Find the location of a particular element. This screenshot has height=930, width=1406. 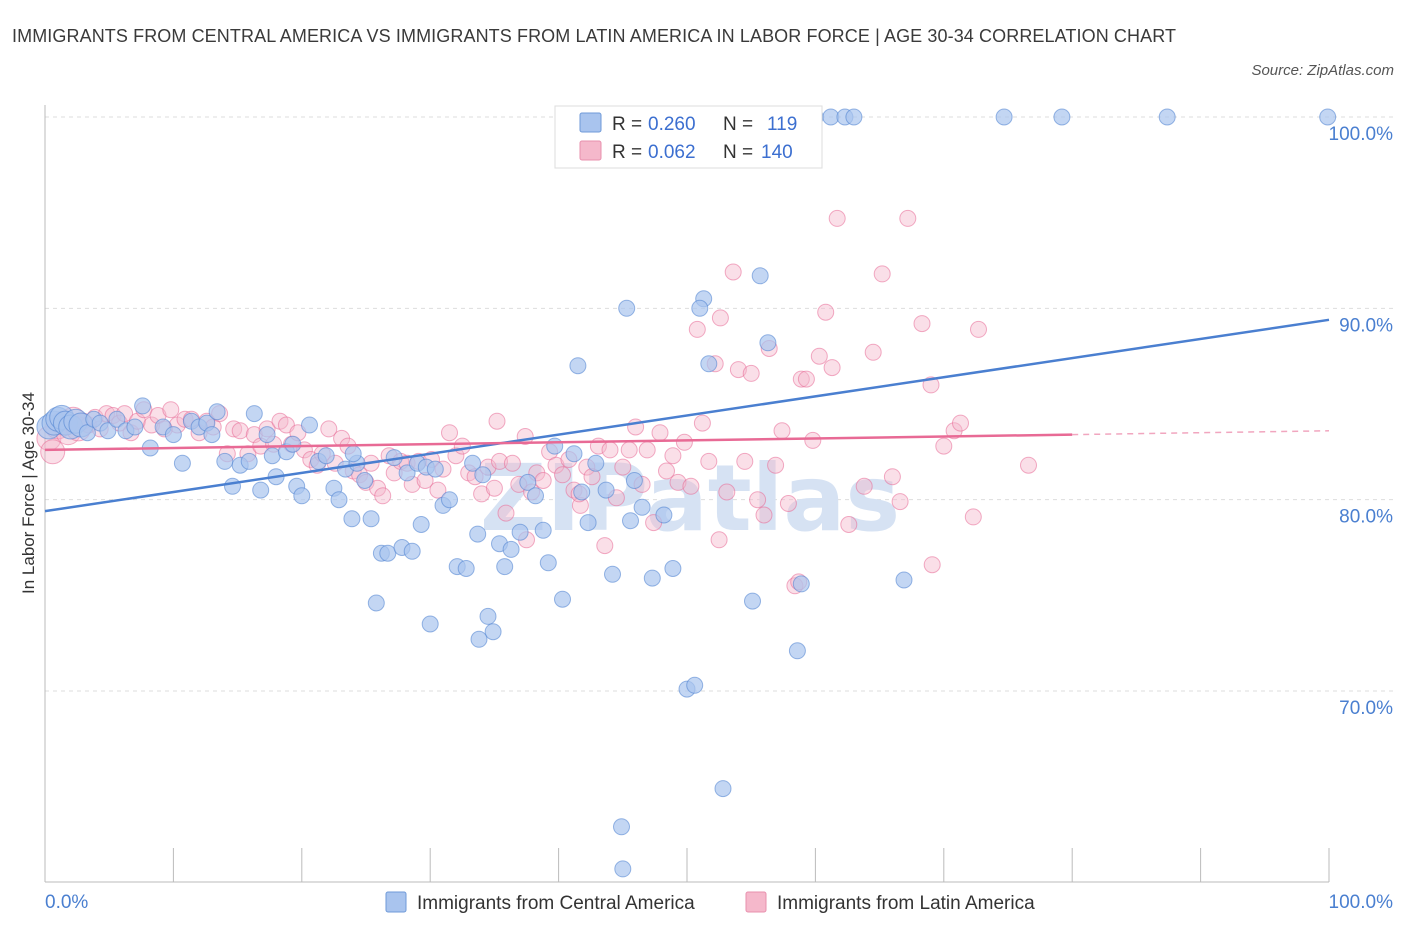

legend-r-label-1: R = is located at coordinates (627, 124).